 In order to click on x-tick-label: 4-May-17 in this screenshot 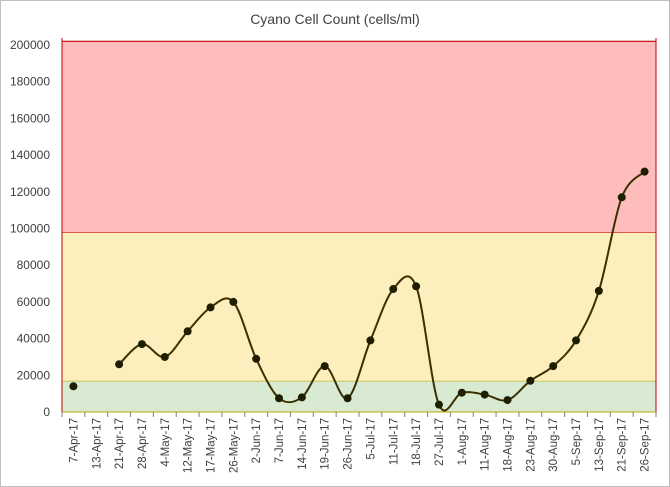, I will do `click(166, 442)`.